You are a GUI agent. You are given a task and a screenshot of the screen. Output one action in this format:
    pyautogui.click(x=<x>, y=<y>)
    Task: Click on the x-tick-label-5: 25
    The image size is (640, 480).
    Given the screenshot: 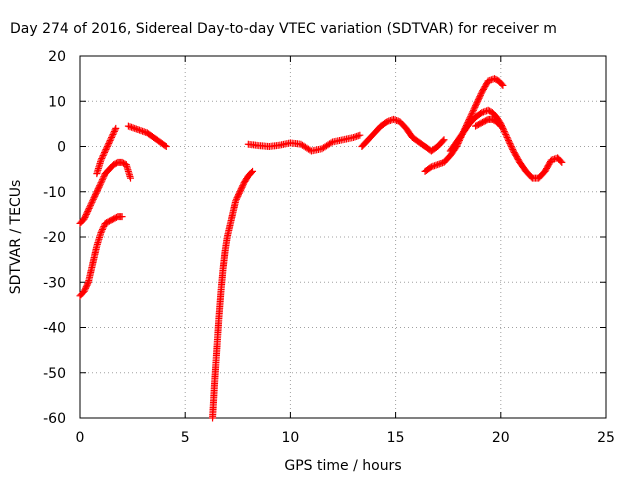 What is the action you would take?
    pyautogui.click(x=606, y=438)
    